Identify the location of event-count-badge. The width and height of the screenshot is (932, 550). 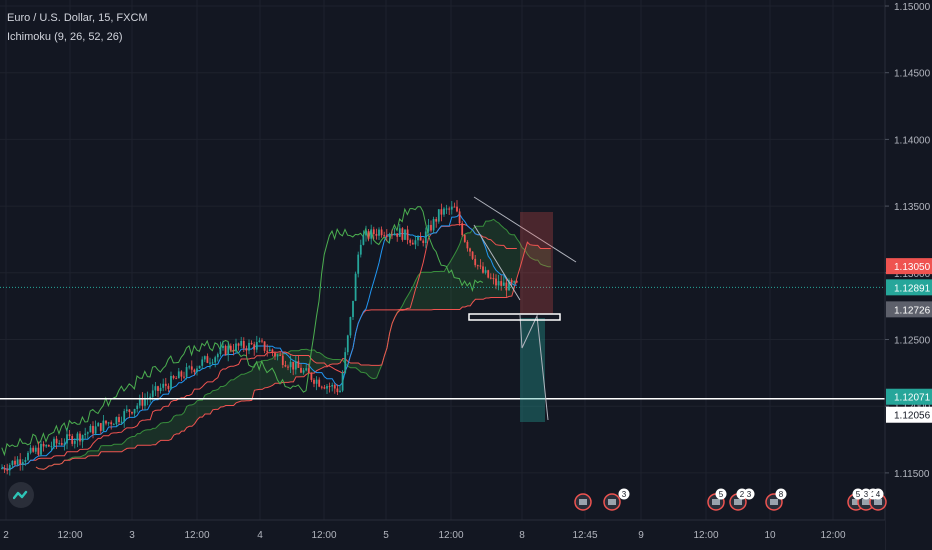
(781, 494).